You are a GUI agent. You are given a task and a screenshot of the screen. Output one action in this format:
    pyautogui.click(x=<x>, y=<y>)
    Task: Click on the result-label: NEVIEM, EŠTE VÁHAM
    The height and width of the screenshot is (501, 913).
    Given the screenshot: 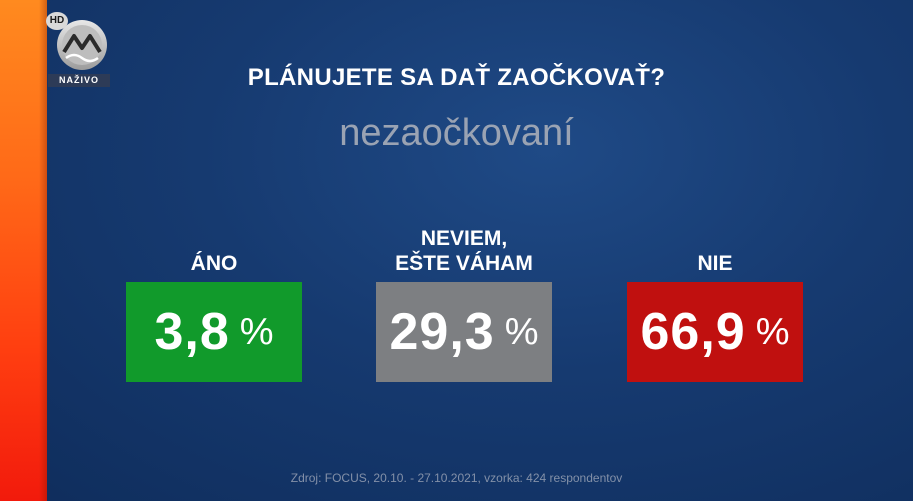 What is the action you would take?
    pyautogui.click(x=464, y=251)
    